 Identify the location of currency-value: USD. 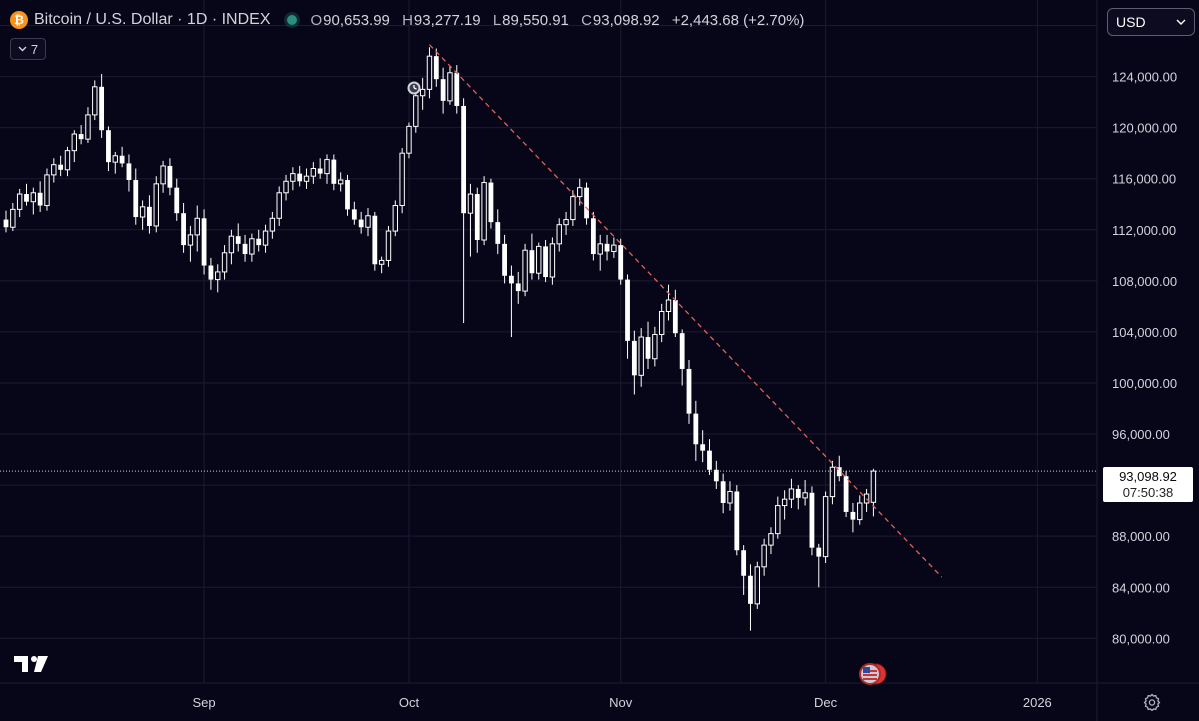
(1131, 22).